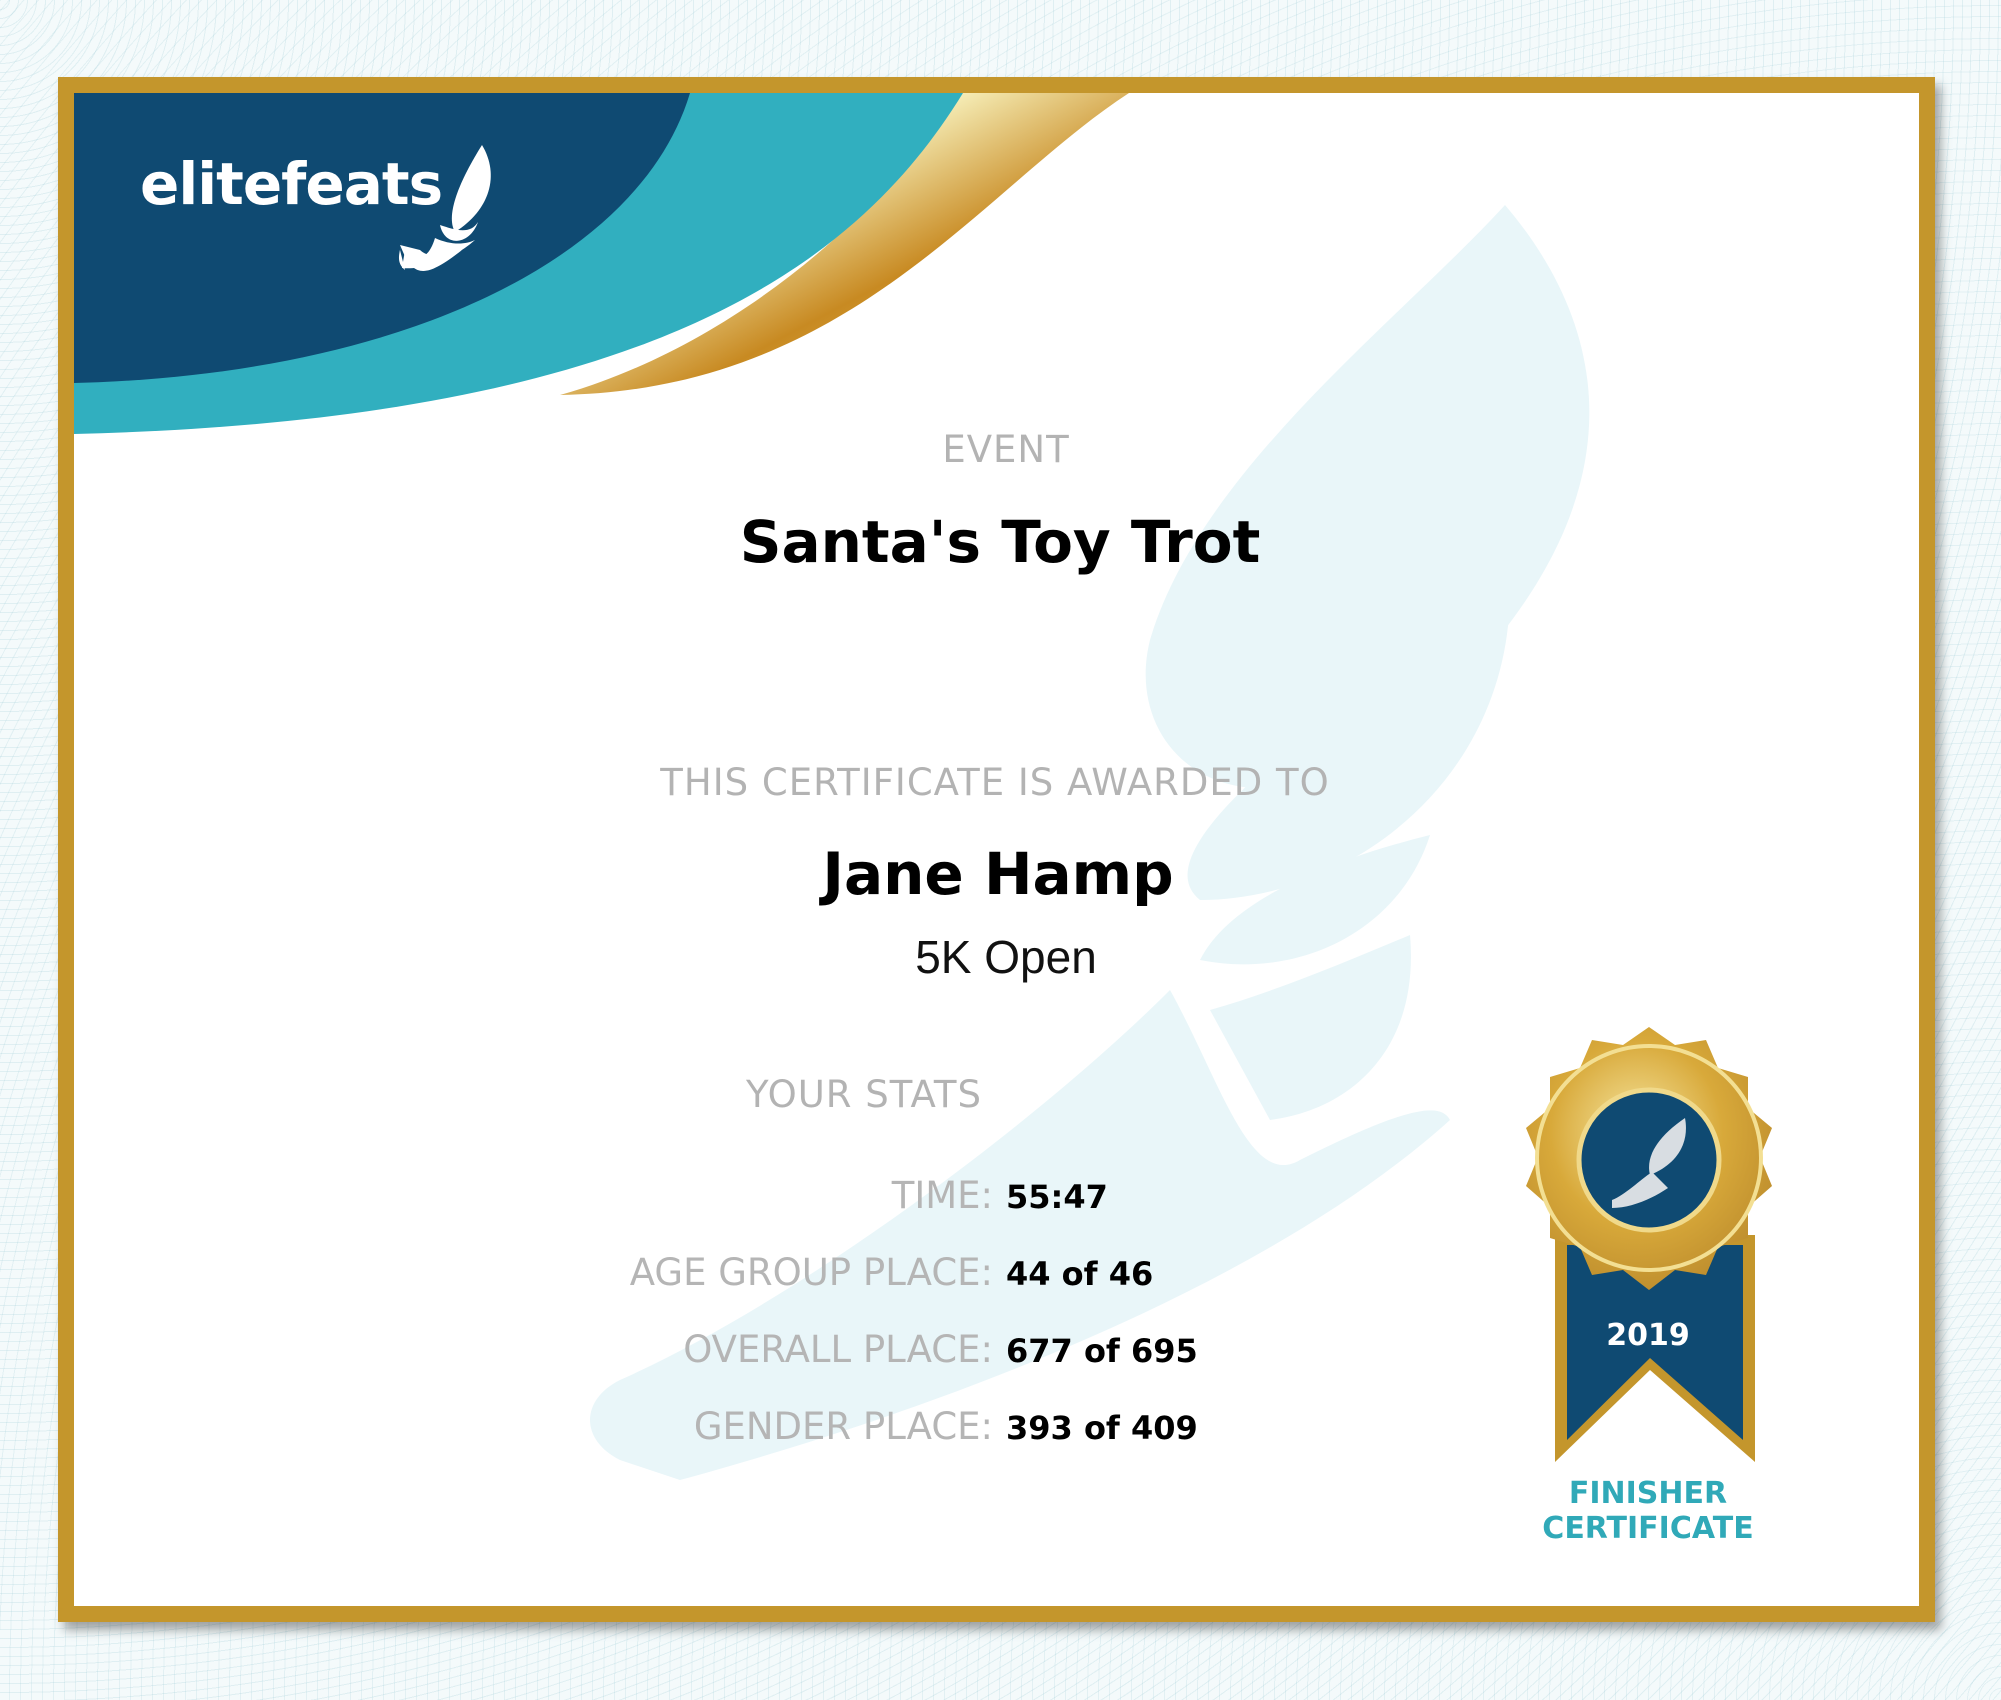  What do you see at coordinates (811, 1272) in the screenshot?
I see `stat-age-group-label: AGE GROUP PLACE:` at bounding box center [811, 1272].